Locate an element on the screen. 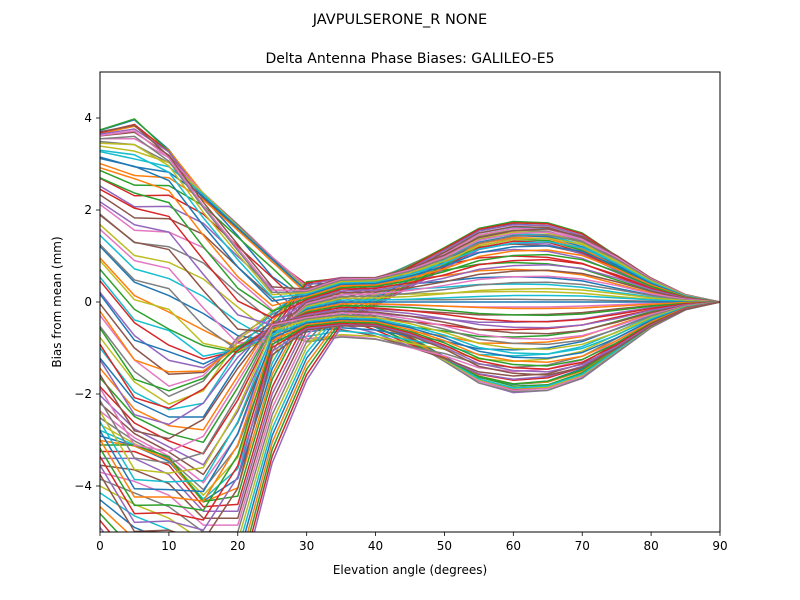 The height and width of the screenshot is (600, 800). figure-suptitle: JAVPULSERONE_R NONE is located at coordinates (399, 20).